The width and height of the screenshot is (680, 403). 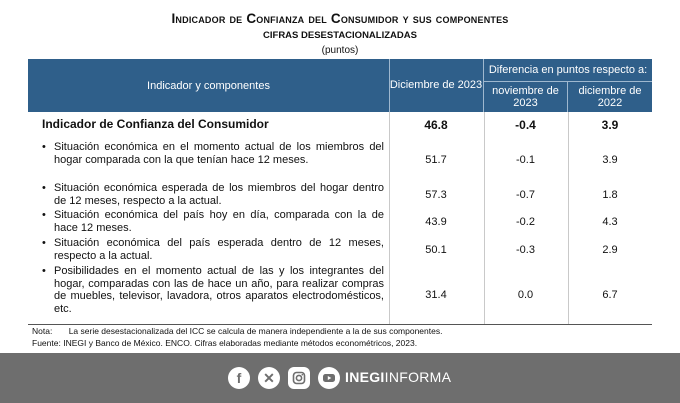 What do you see at coordinates (299, 378) in the screenshot?
I see `instagram-icon` at bounding box center [299, 378].